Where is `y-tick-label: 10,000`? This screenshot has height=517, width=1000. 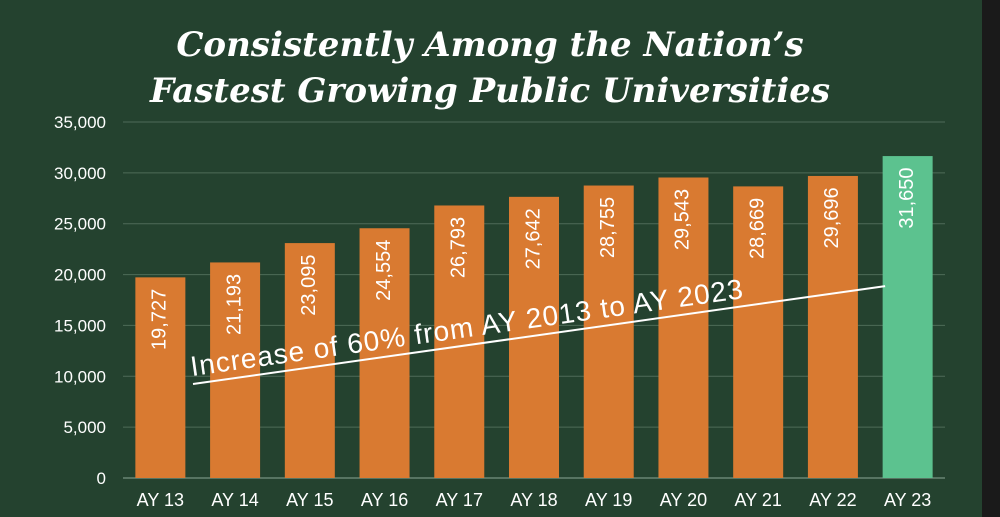 y-tick-label: 10,000 is located at coordinates (80, 376).